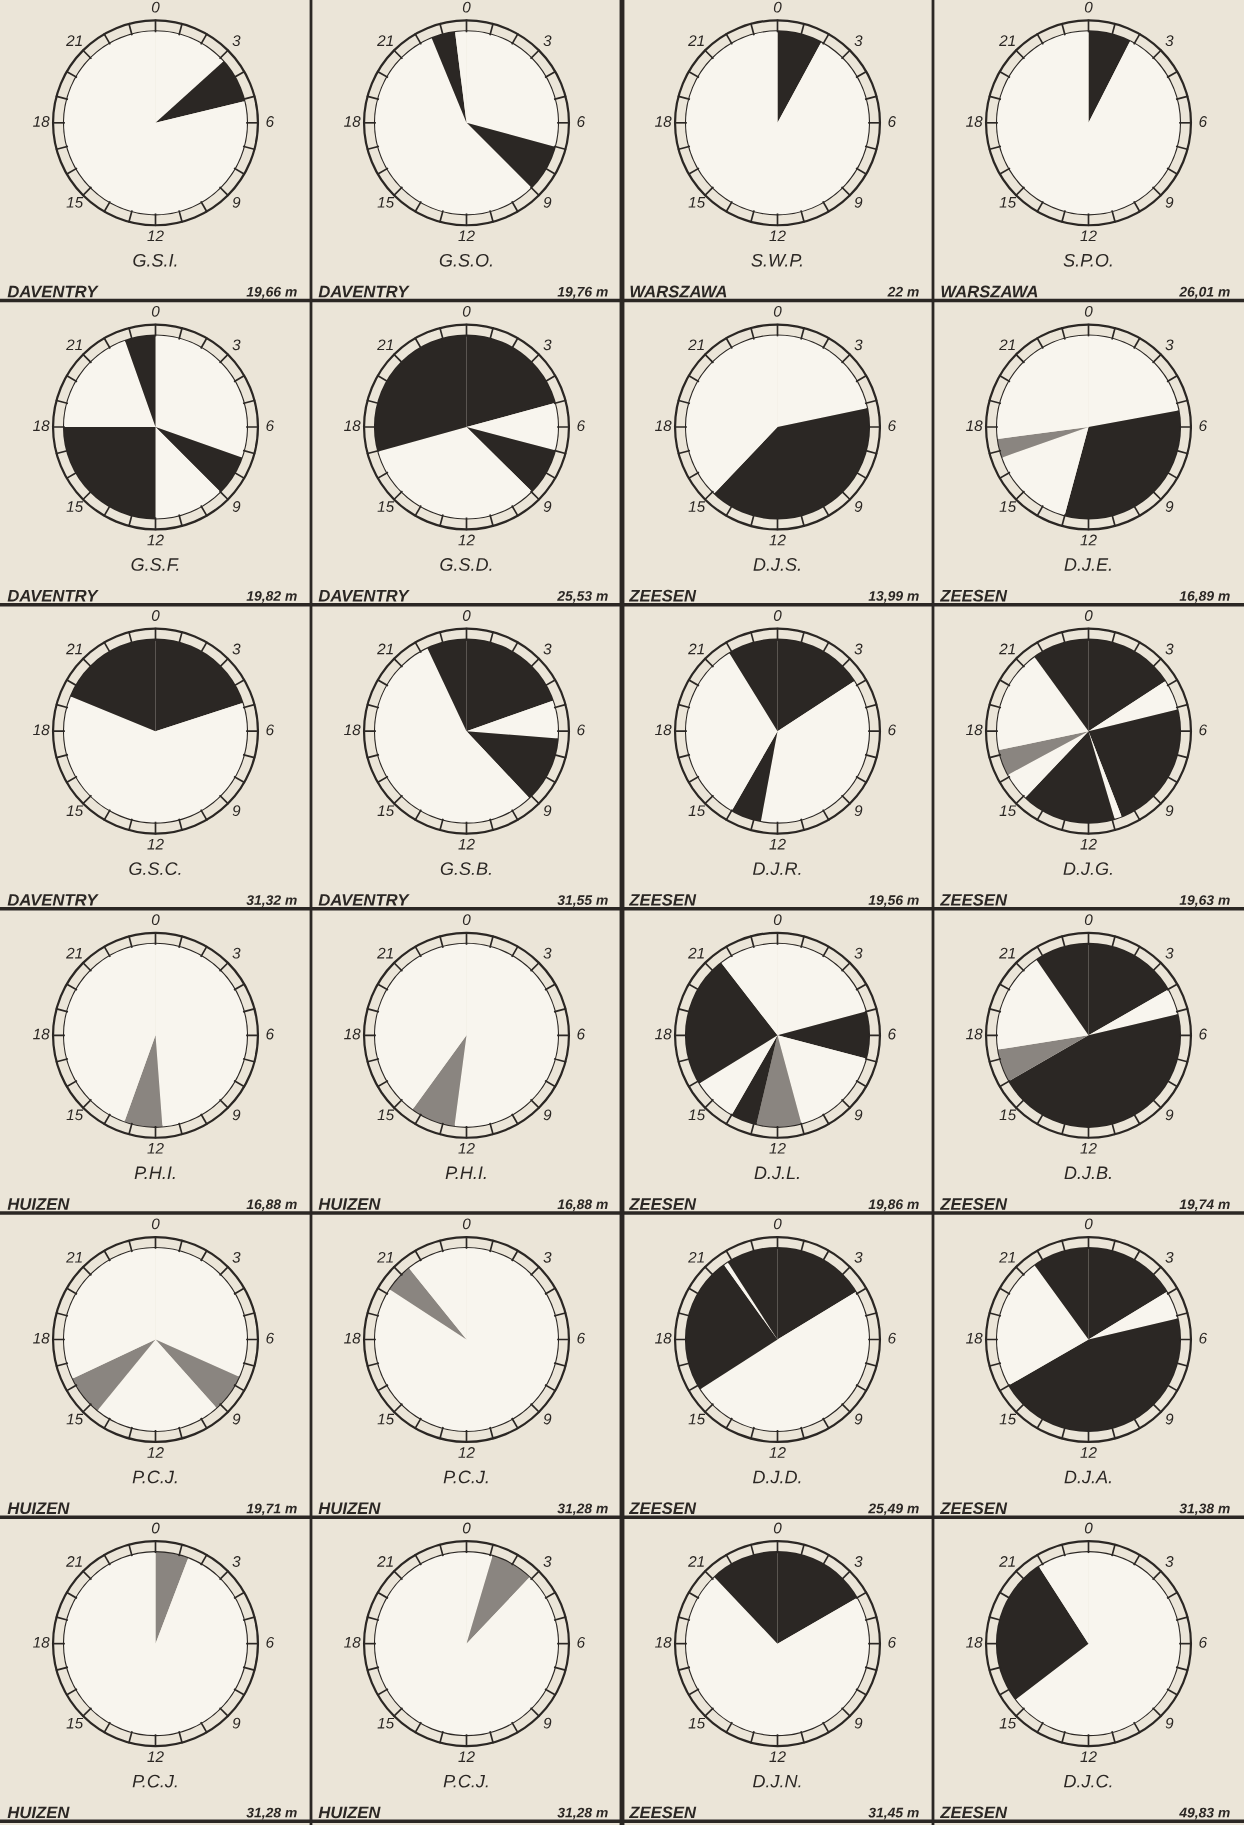  What do you see at coordinates (1204, 597) in the screenshot?
I see `text: 16,89 m` at bounding box center [1204, 597].